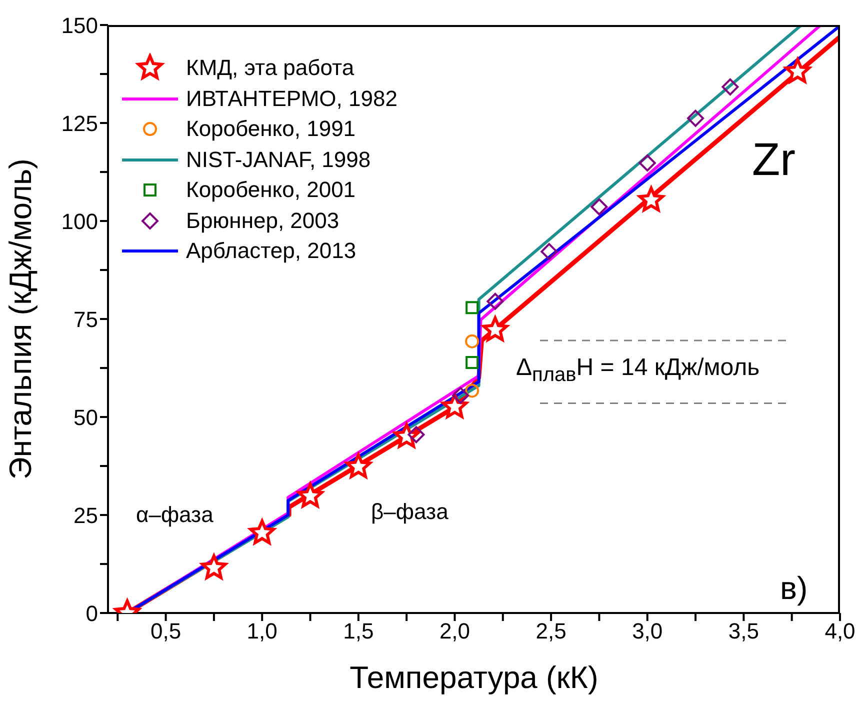 This screenshot has width=858, height=706. What do you see at coordinates (79, 25) in the screenshot?
I see `y-tick-label: 150` at bounding box center [79, 25].